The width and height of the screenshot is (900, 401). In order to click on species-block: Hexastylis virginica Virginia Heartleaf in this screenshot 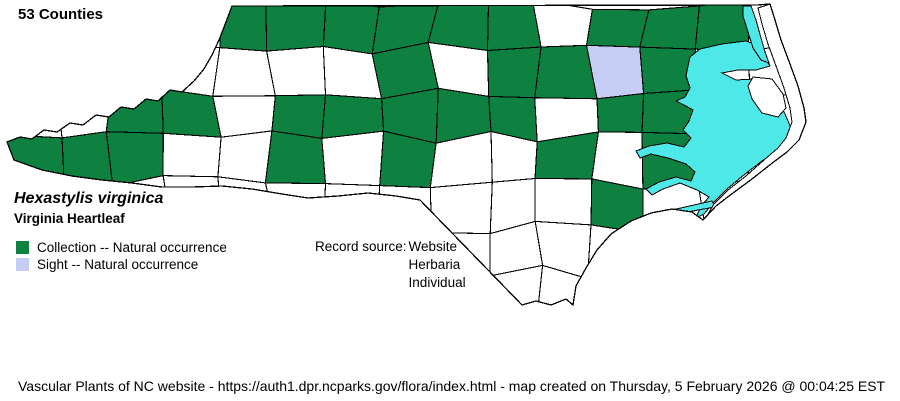, I will do `click(88, 208)`.